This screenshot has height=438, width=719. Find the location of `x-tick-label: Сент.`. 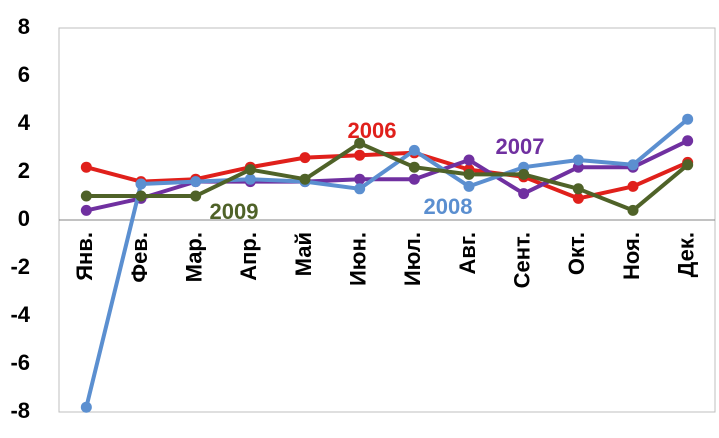

x-tick-label: Сент. is located at coordinates (521, 260).